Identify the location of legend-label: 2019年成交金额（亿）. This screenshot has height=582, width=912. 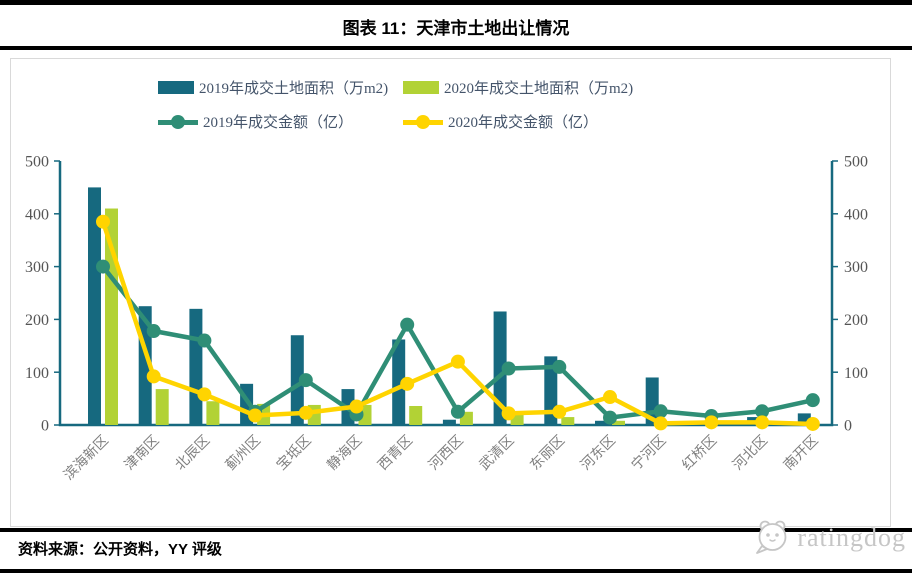
(278, 123).